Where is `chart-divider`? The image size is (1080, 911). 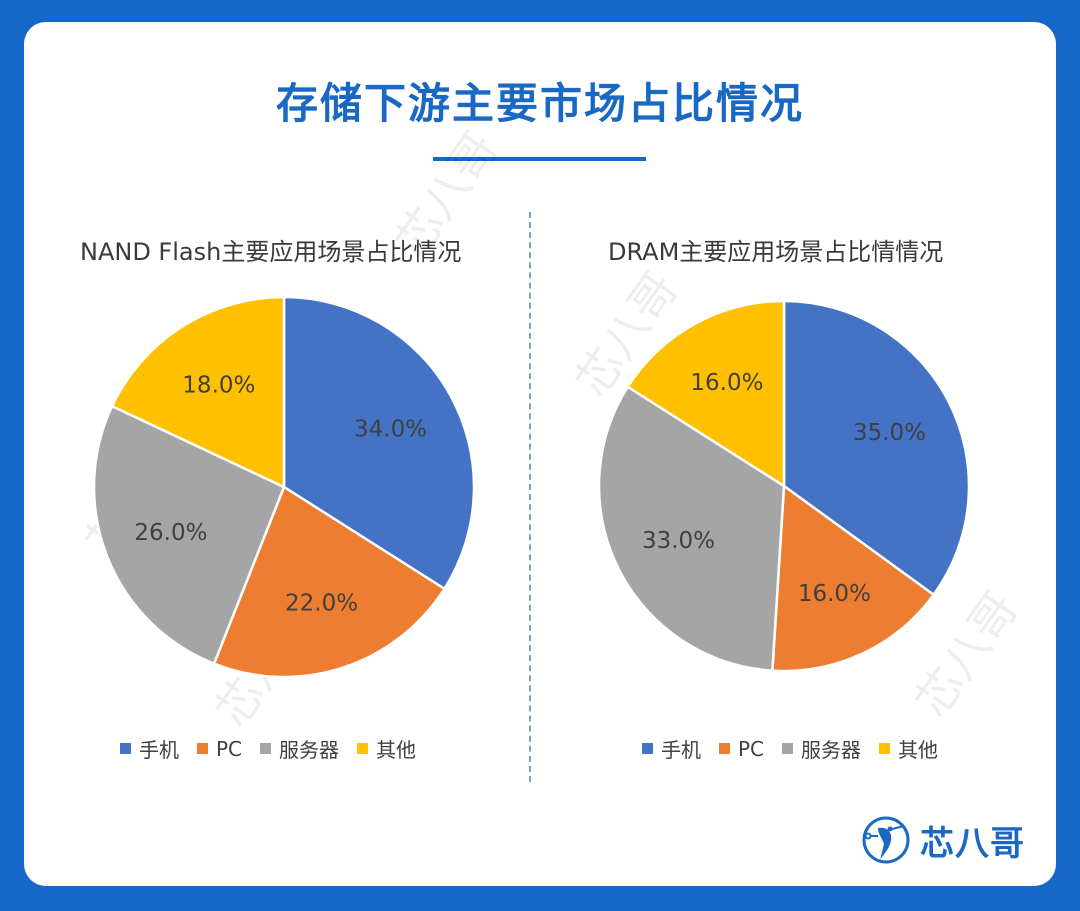 chart-divider is located at coordinates (530, 497).